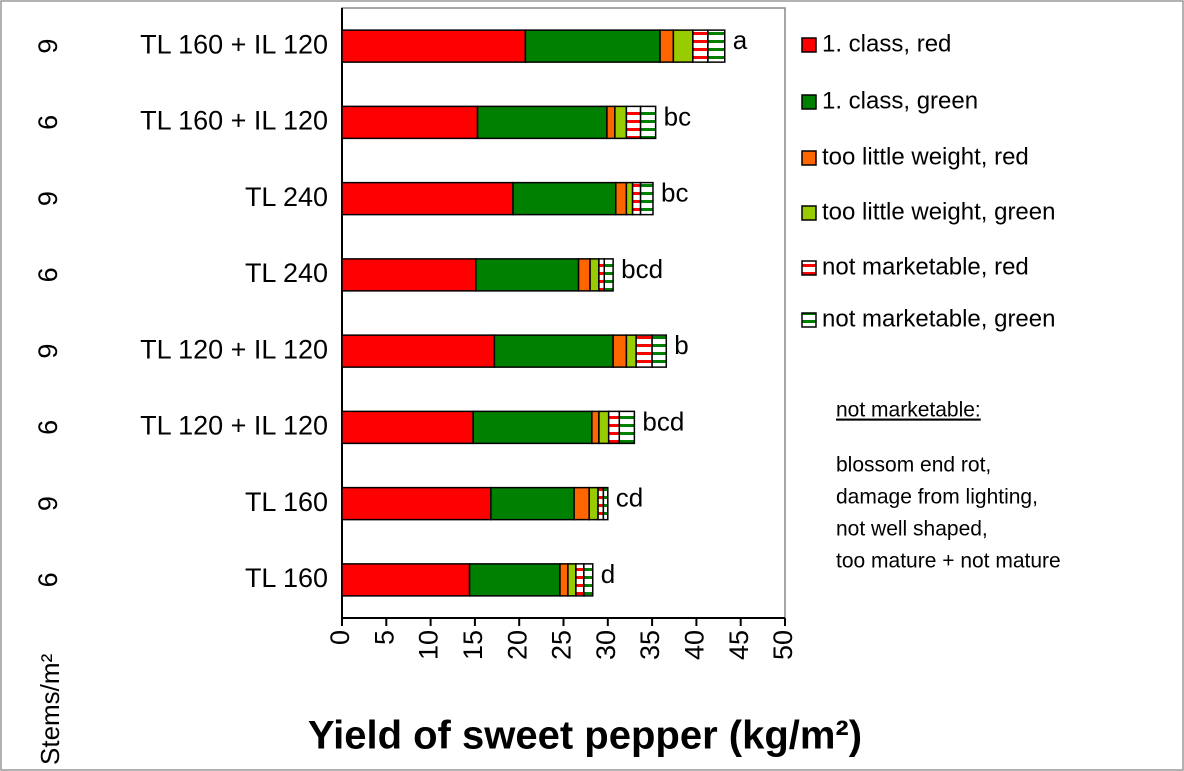  I want to click on note-title: not marketable:, so click(908, 410).